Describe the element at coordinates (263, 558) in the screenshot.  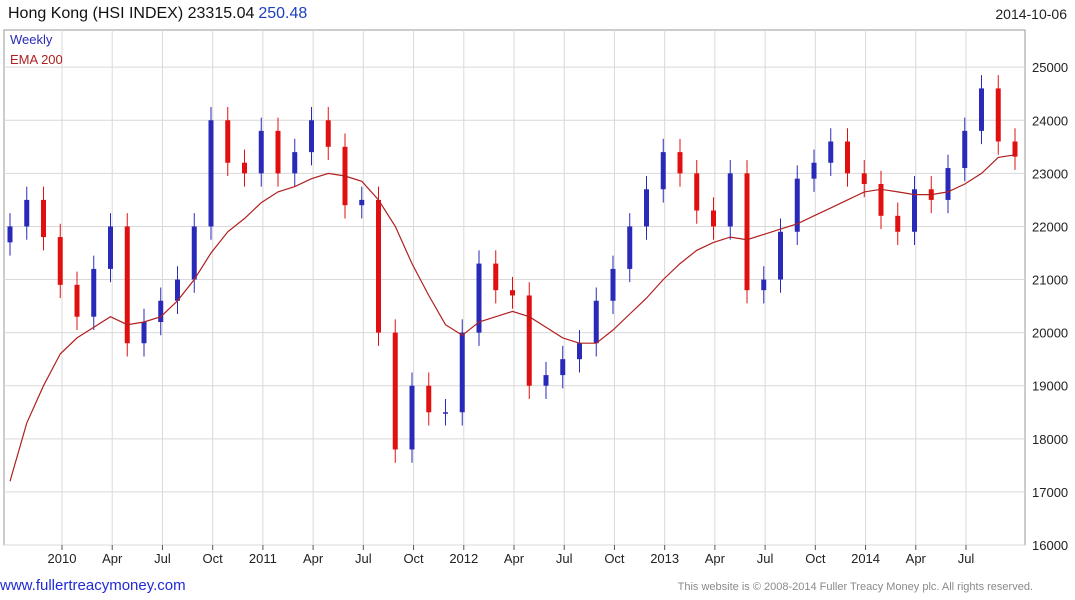
I see `x-tick-label: 2011` at that location.